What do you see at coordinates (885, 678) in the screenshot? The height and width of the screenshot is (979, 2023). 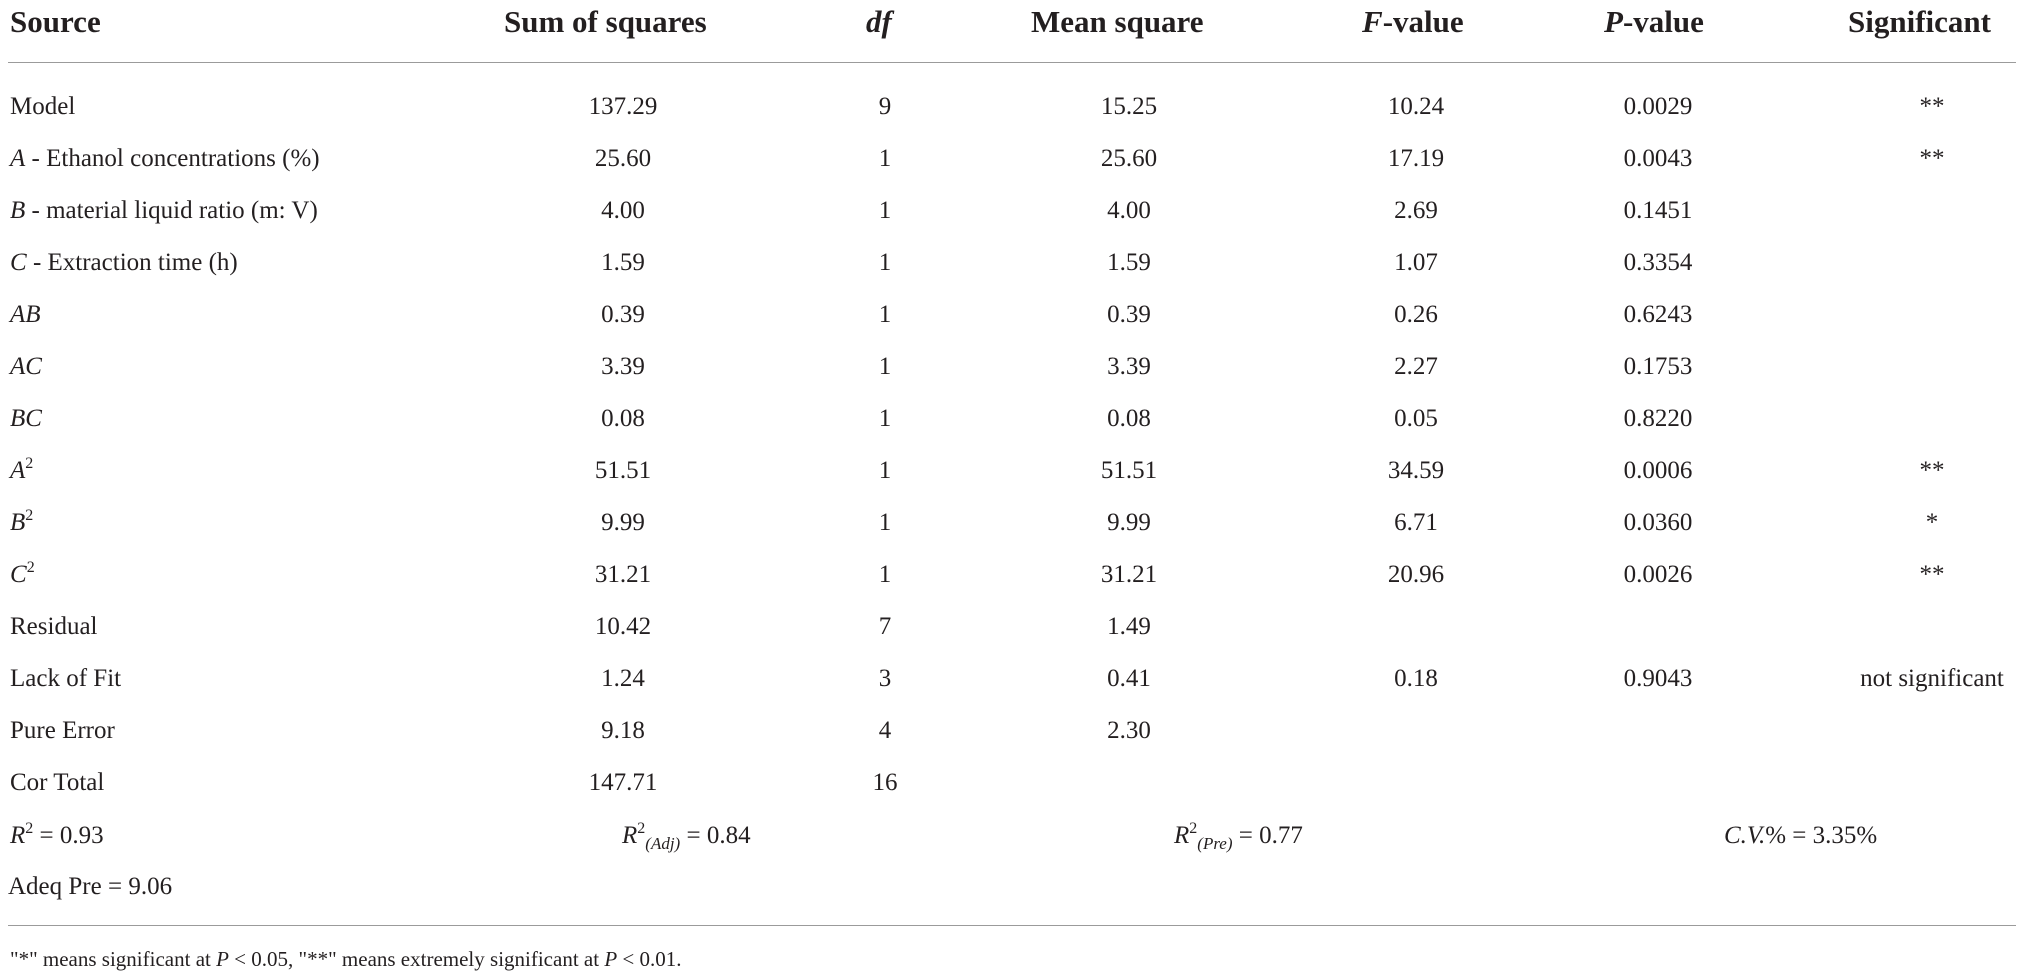 I see `cell-df: 3` at bounding box center [885, 678].